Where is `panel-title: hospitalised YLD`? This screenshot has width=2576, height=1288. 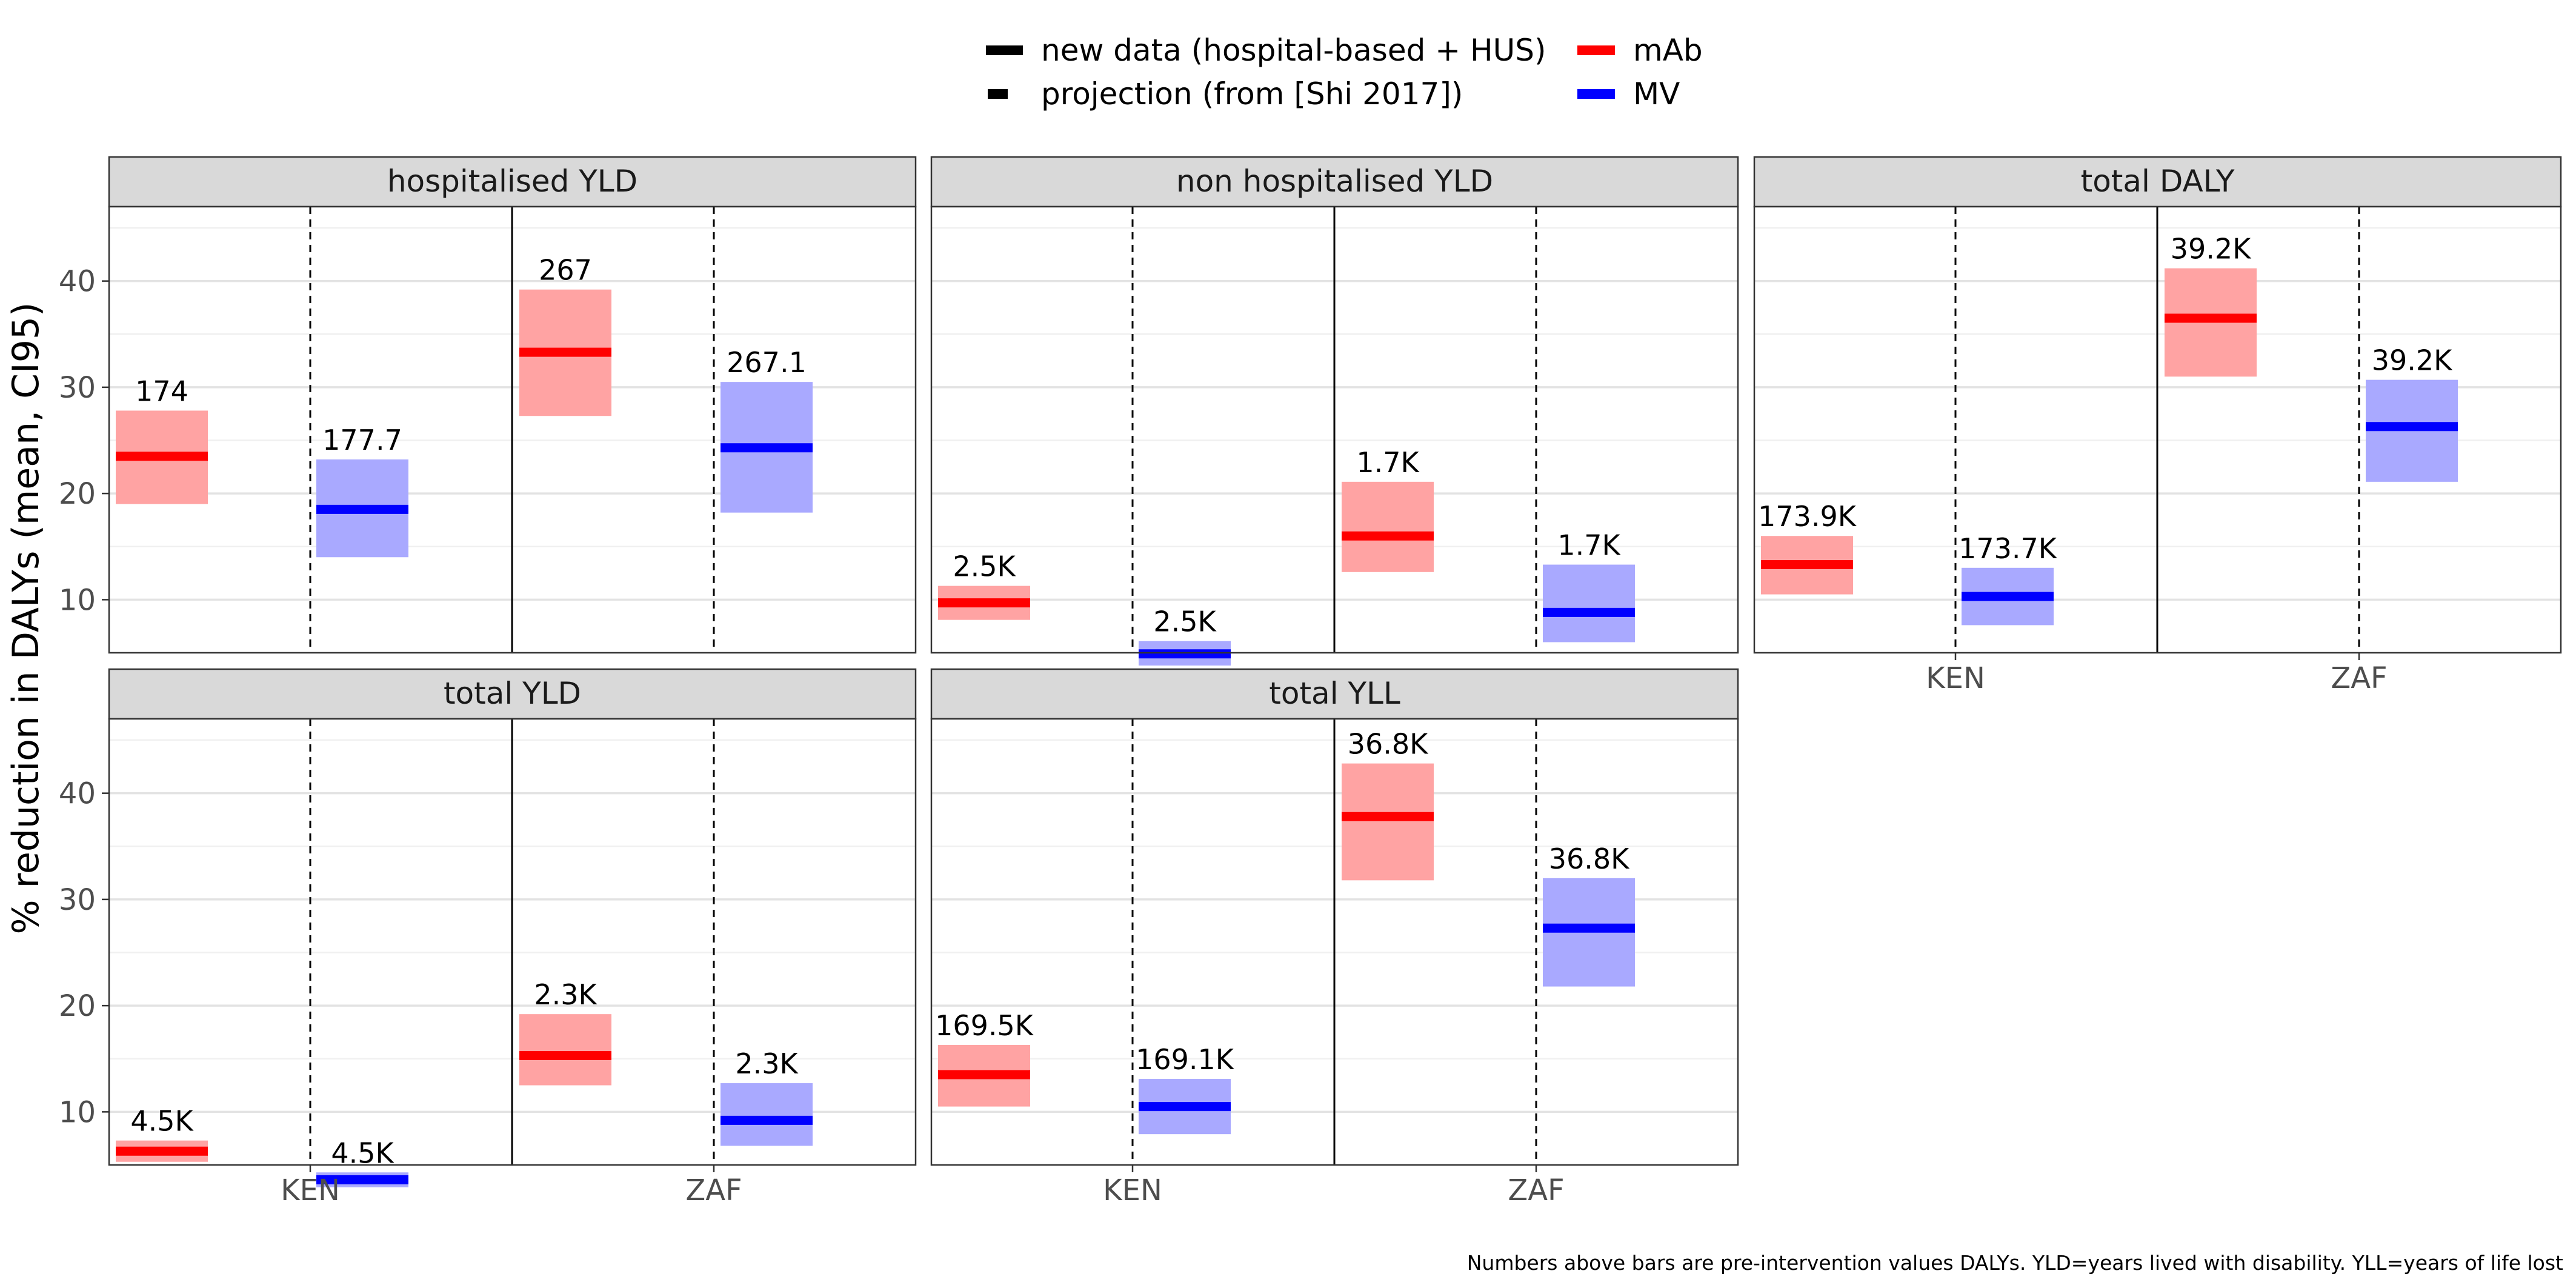 panel-title: hospitalised YLD is located at coordinates (512, 181).